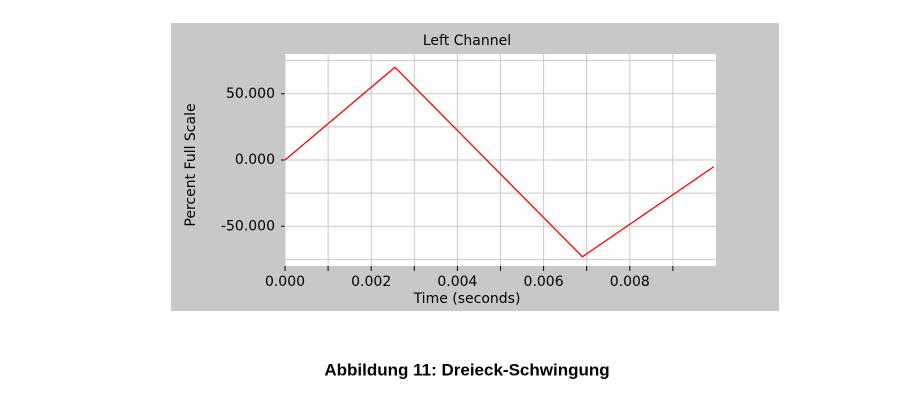 The image size is (924, 415). Describe the element at coordinates (467, 299) in the screenshot. I see `x-axis-label: Time (seconds)` at that location.